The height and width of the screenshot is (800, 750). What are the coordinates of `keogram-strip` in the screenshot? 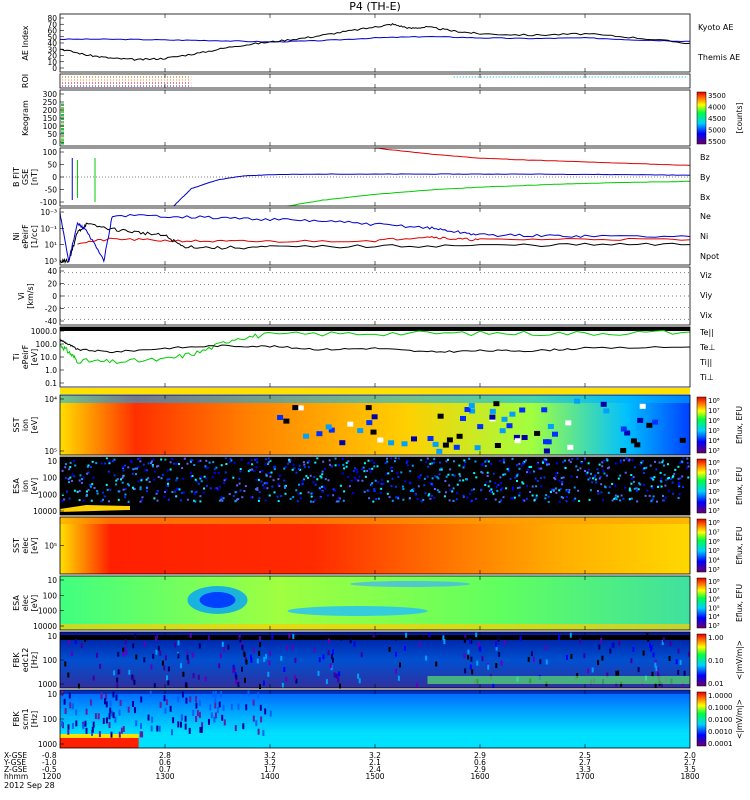 It's located at (62, 108).